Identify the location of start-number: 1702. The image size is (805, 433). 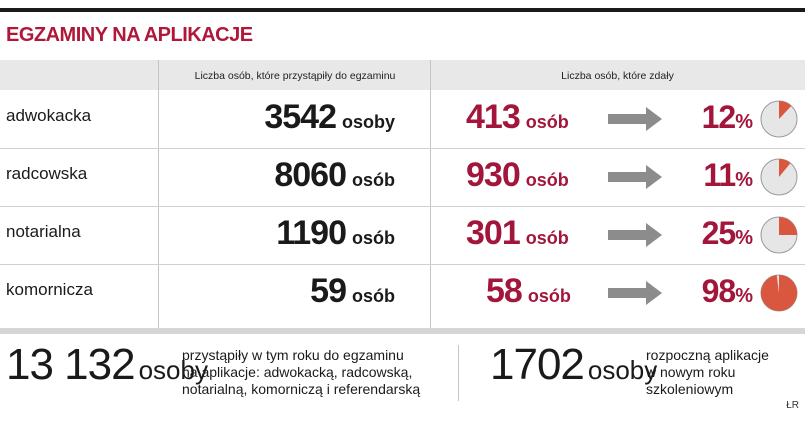
(537, 364).